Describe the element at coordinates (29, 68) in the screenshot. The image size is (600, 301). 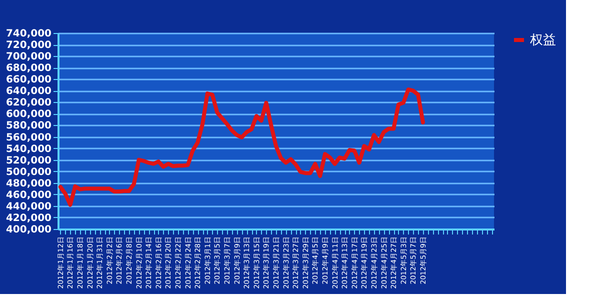
I see `y-tick-label: 680,000` at that location.